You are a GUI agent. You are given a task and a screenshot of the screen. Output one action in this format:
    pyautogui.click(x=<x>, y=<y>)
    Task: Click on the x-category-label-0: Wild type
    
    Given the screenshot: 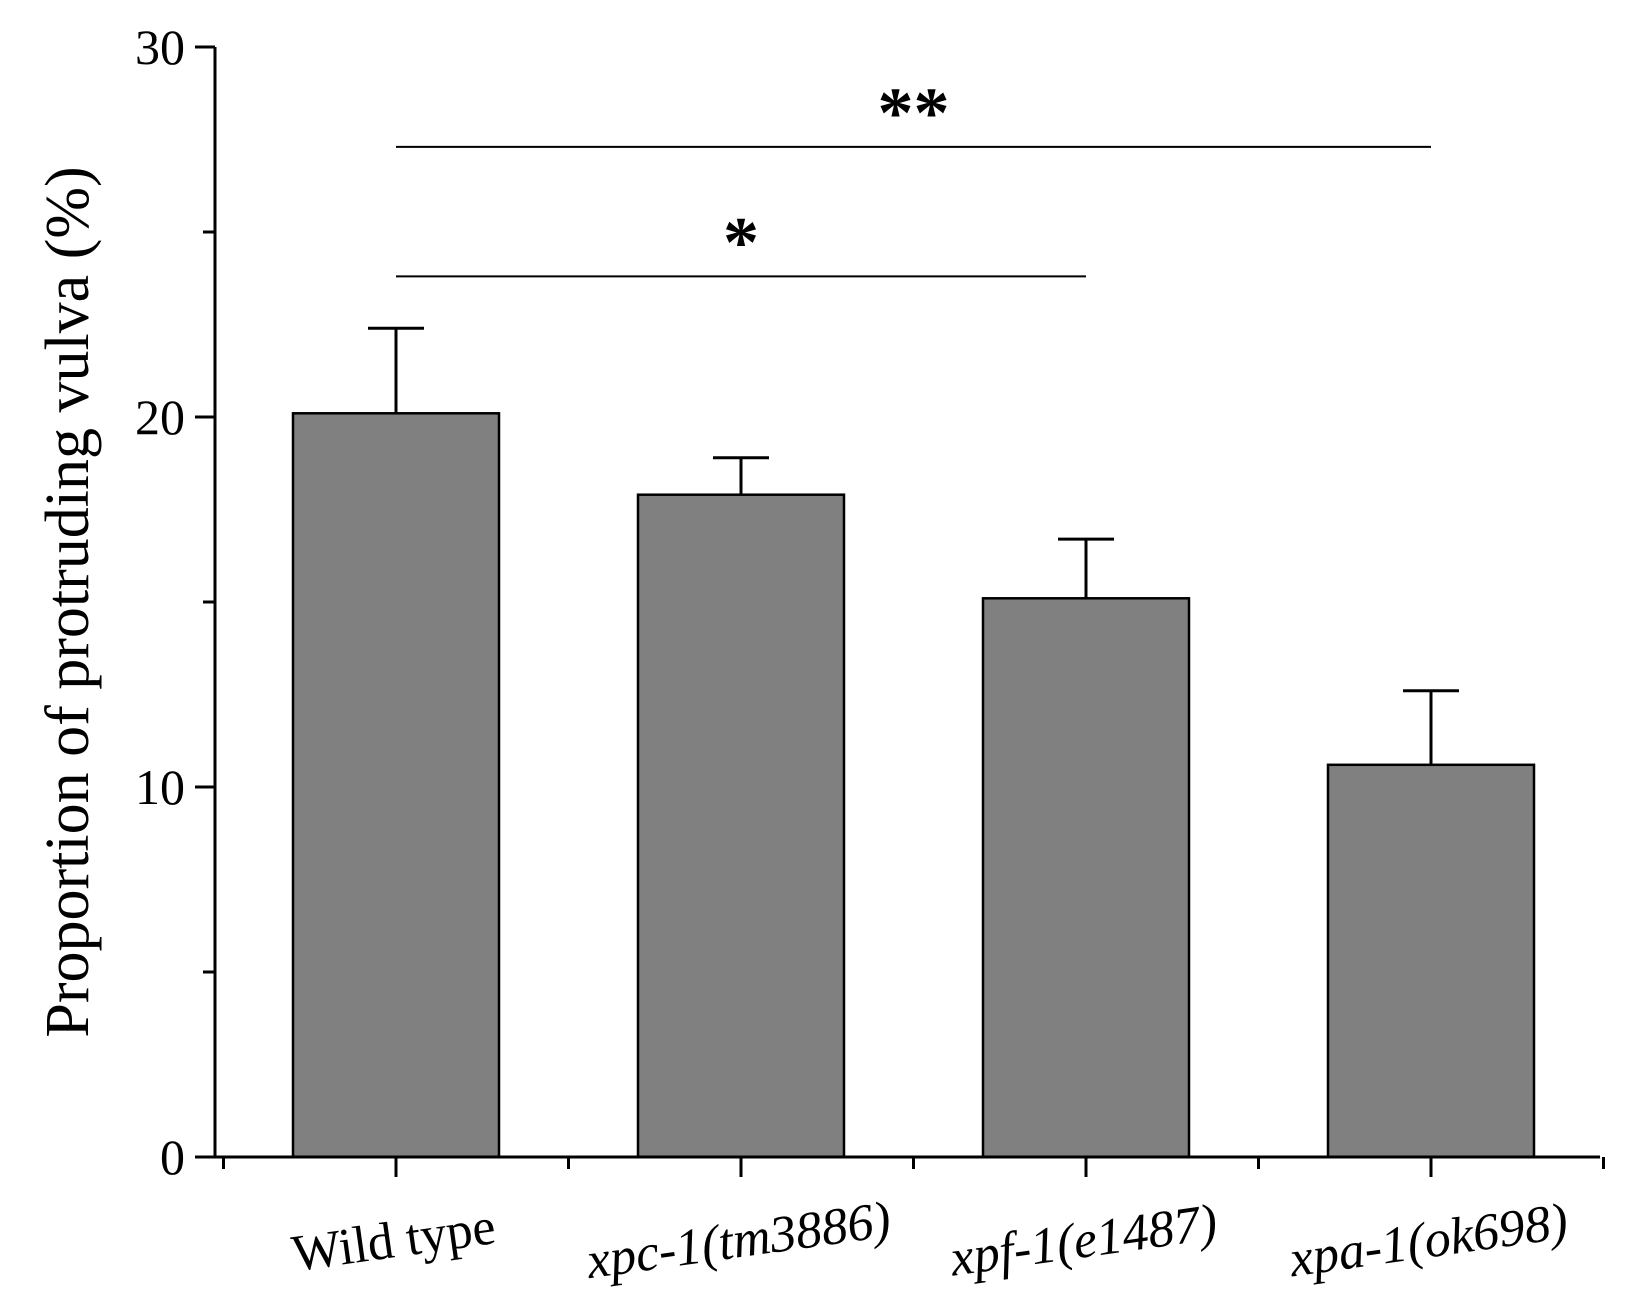 What is the action you would take?
    pyautogui.click(x=394, y=1240)
    